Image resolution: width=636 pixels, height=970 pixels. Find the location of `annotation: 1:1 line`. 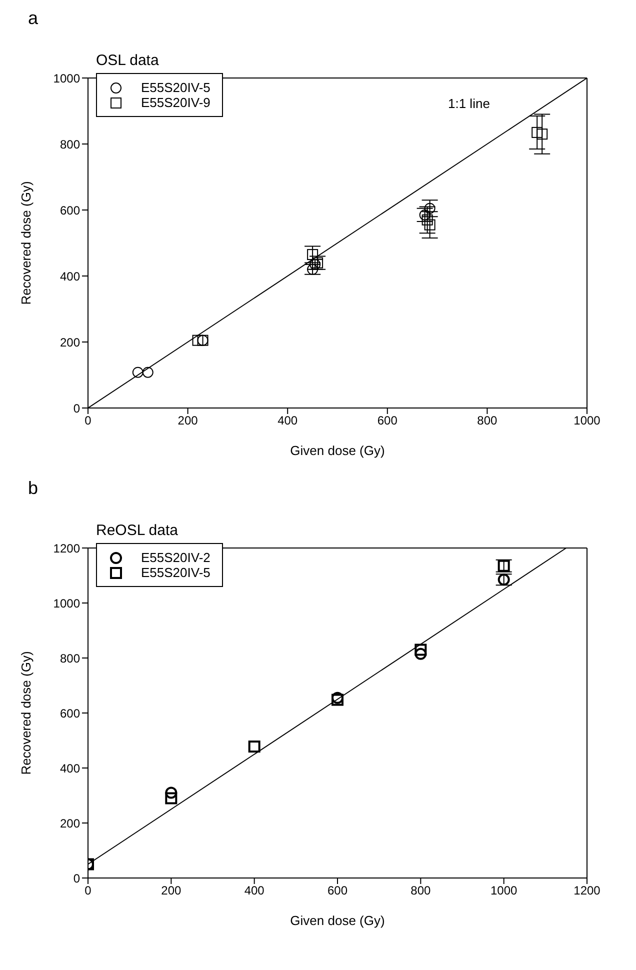

annotation: 1:1 line is located at coordinates (469, 103).